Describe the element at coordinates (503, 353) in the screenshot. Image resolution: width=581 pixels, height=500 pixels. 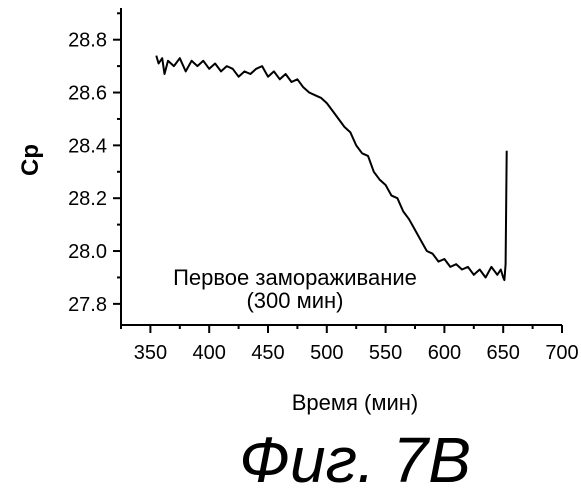
I see `x-tick-label: 650` at that location.